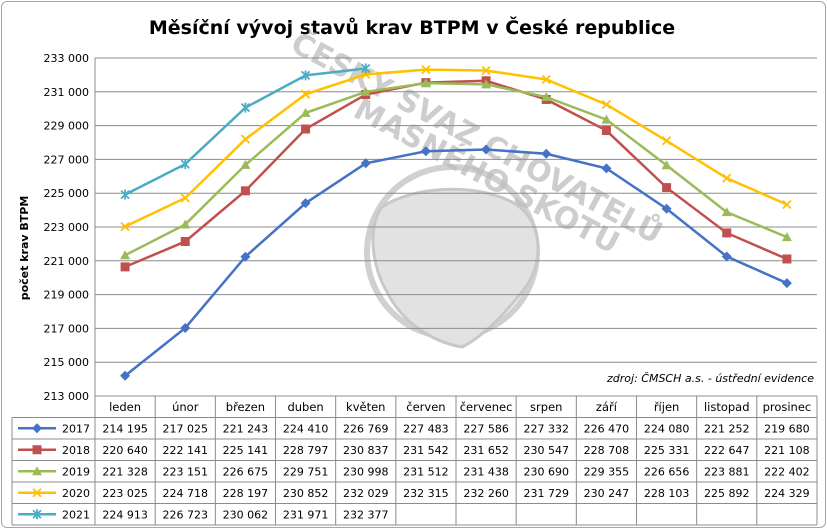 This screenshot has height=529, width=827. I want to click on y-tick-label: 229 000, so click(67, 126).